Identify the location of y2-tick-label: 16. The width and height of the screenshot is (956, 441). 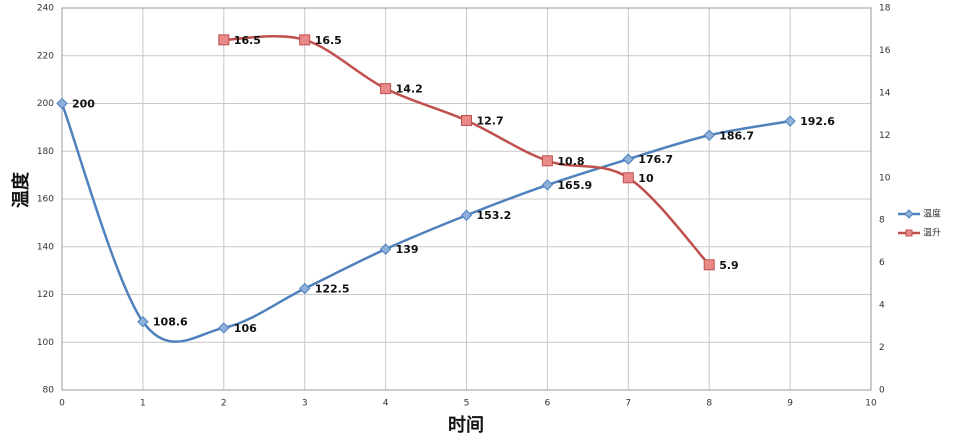
(885, 51).